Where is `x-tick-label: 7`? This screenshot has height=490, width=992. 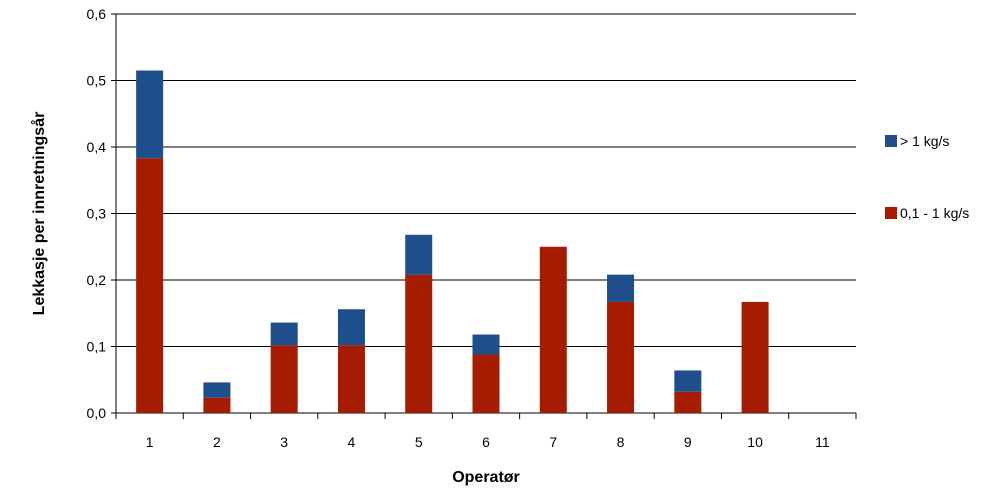 x-tick-label: 7 is located at coordinates (553, 442).